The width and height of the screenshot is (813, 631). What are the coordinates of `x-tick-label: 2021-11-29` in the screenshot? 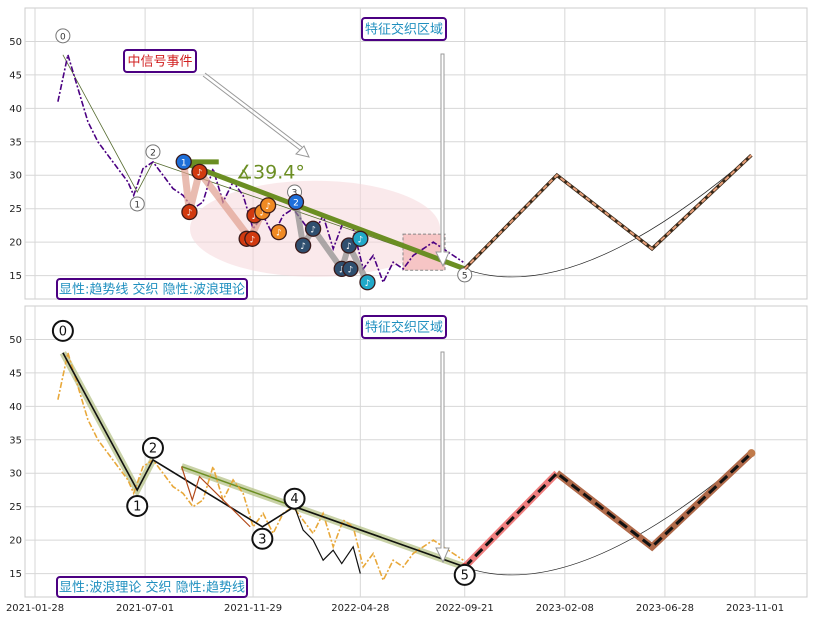 It's located at (253, 608).